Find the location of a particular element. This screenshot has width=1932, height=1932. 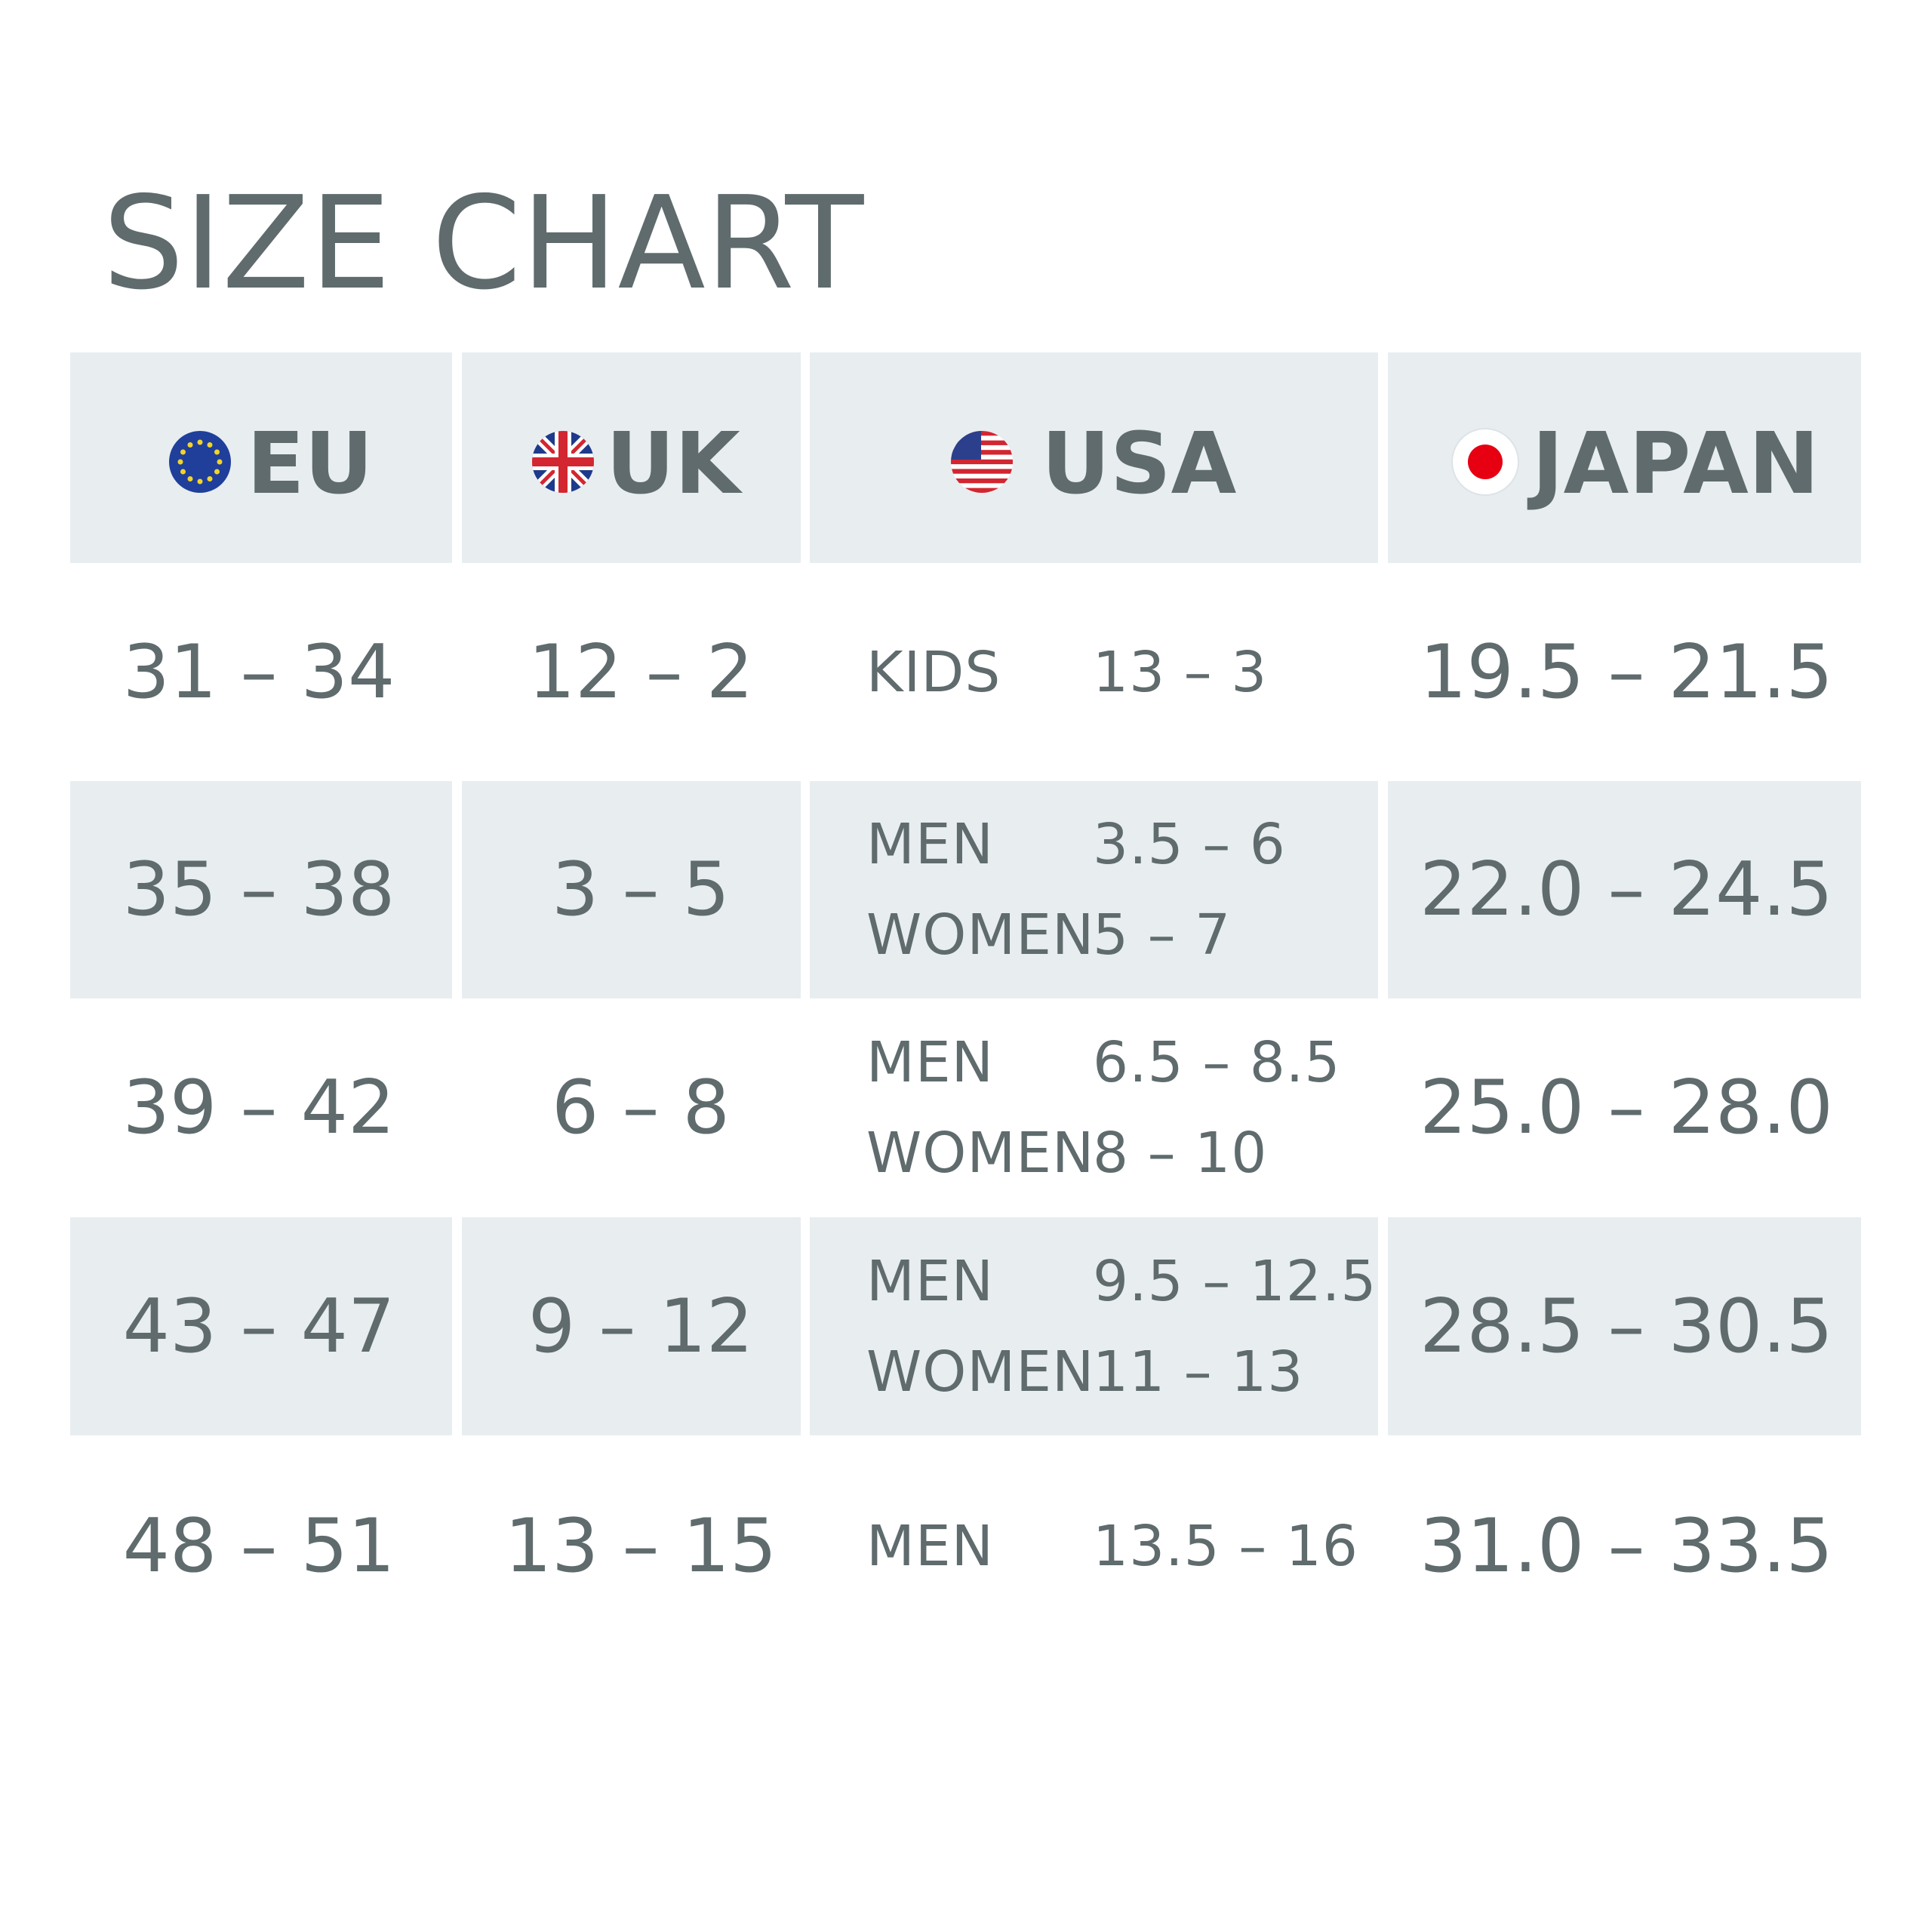

eu-size: 48 – 51 is located at coordinates (258, 1546).